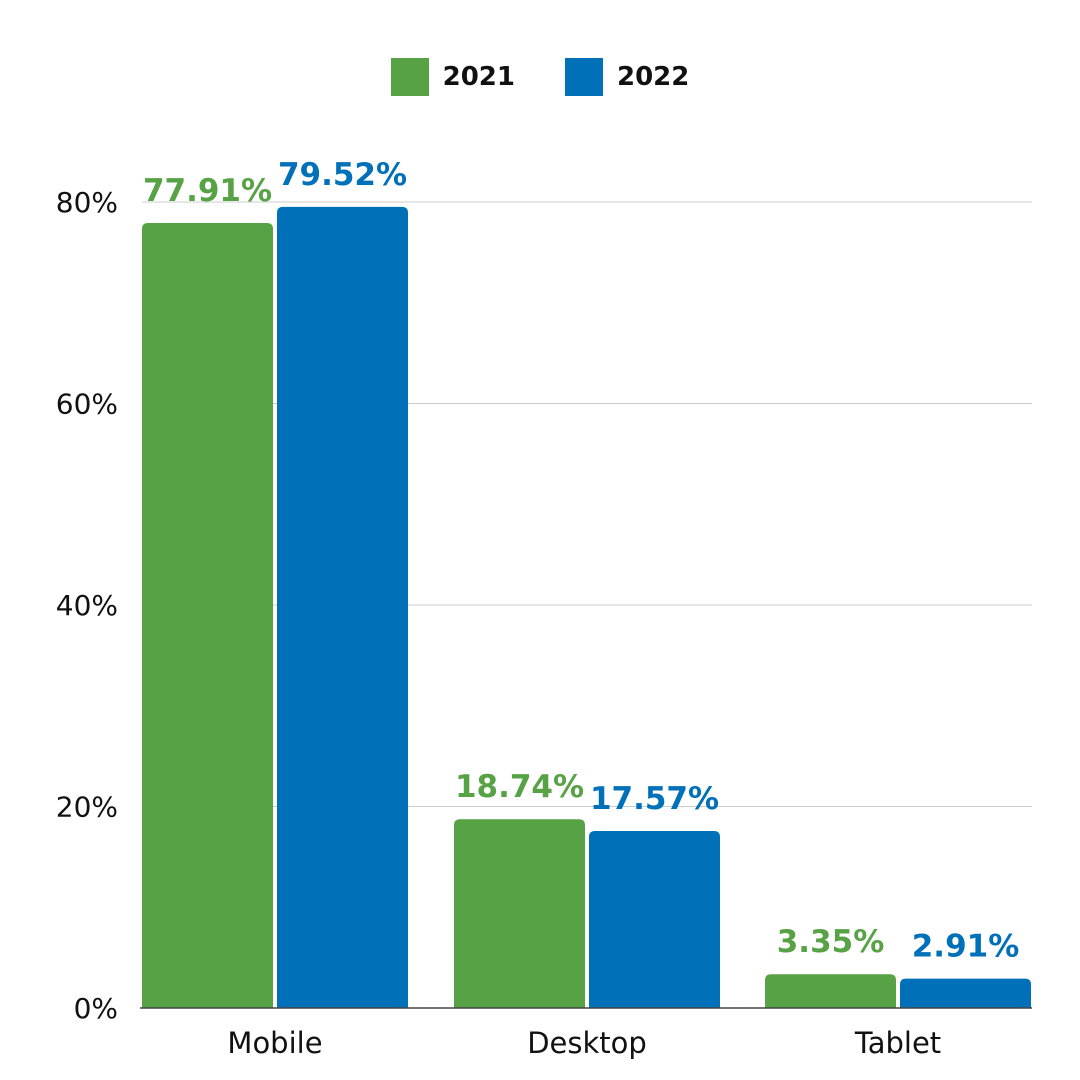 This screenshot has height=1080, width=1080. I want to click on x-tick-label: Mobile, so click(274, 1043).